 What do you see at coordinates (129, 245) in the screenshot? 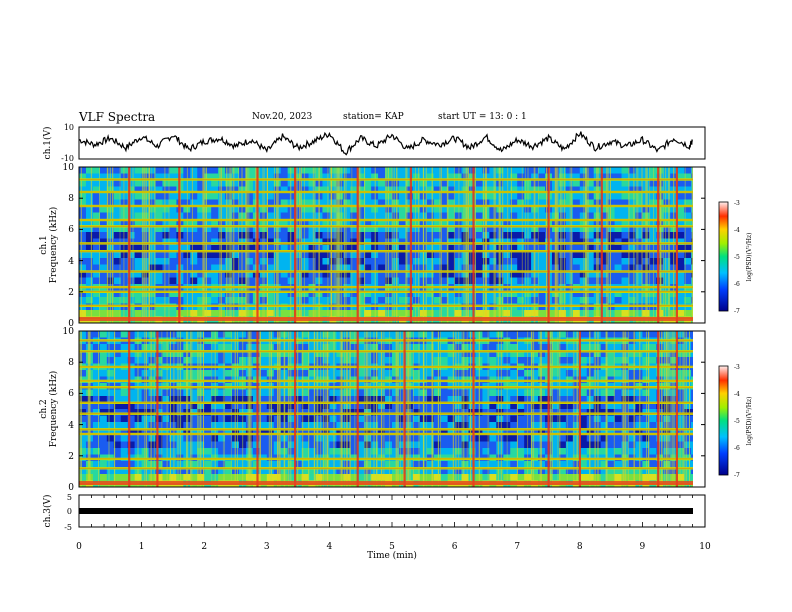
I see `impulsive-spike` at bounding box center [129, 245].